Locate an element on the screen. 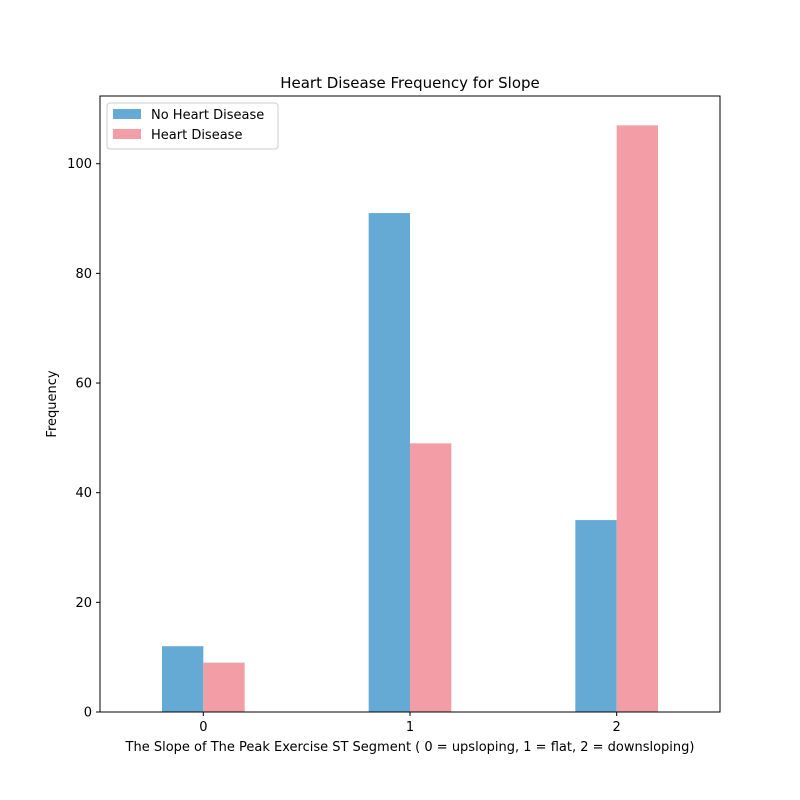  x-axis: 0 1 2 is located at coordinates (410, 723).